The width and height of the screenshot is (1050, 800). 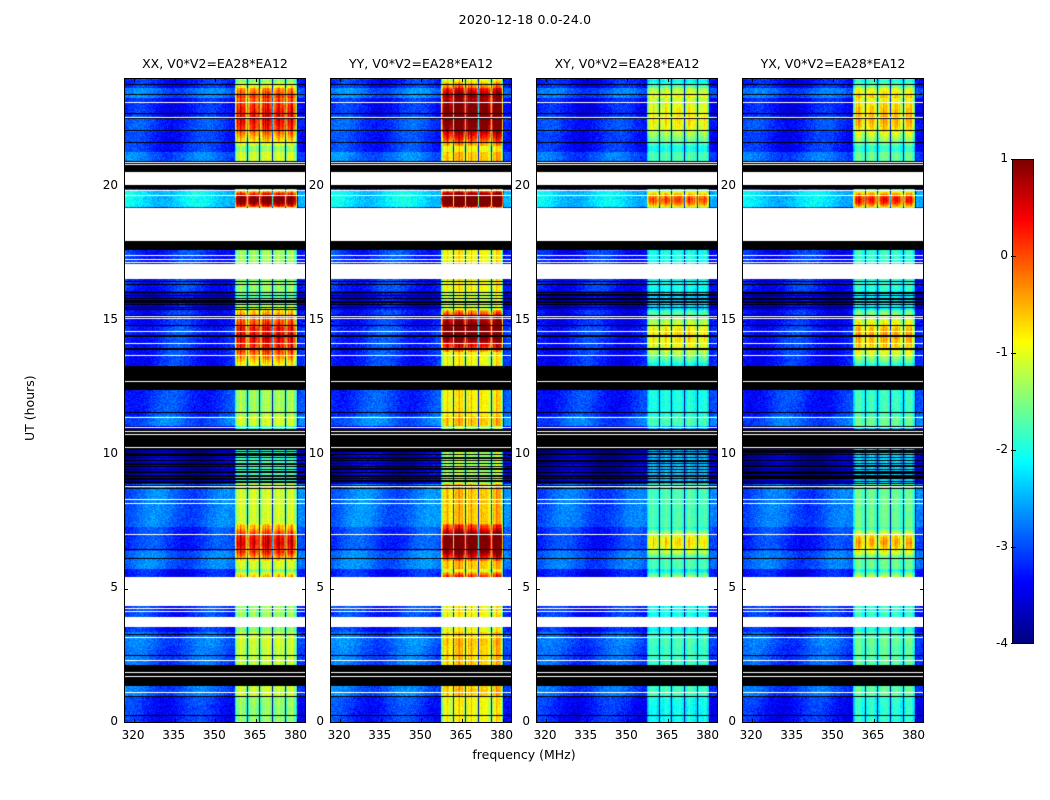 I want to click on plot-area-xy, so click(x=627, y=400).